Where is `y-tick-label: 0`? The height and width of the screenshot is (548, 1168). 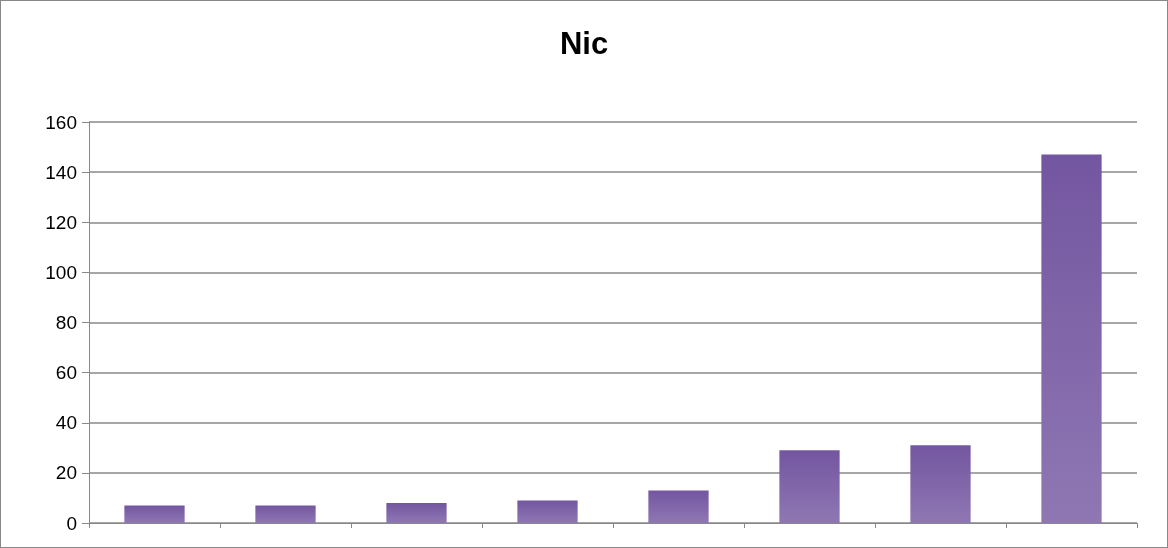 y-tick-label: 0 is located at coordinates (71, 523).